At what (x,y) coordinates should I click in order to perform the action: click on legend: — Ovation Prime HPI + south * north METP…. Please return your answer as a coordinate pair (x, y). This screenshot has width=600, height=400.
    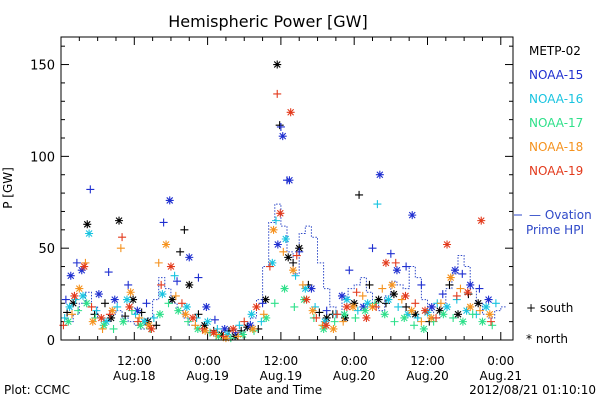
    Looking at the image, I should click on (553, 195).